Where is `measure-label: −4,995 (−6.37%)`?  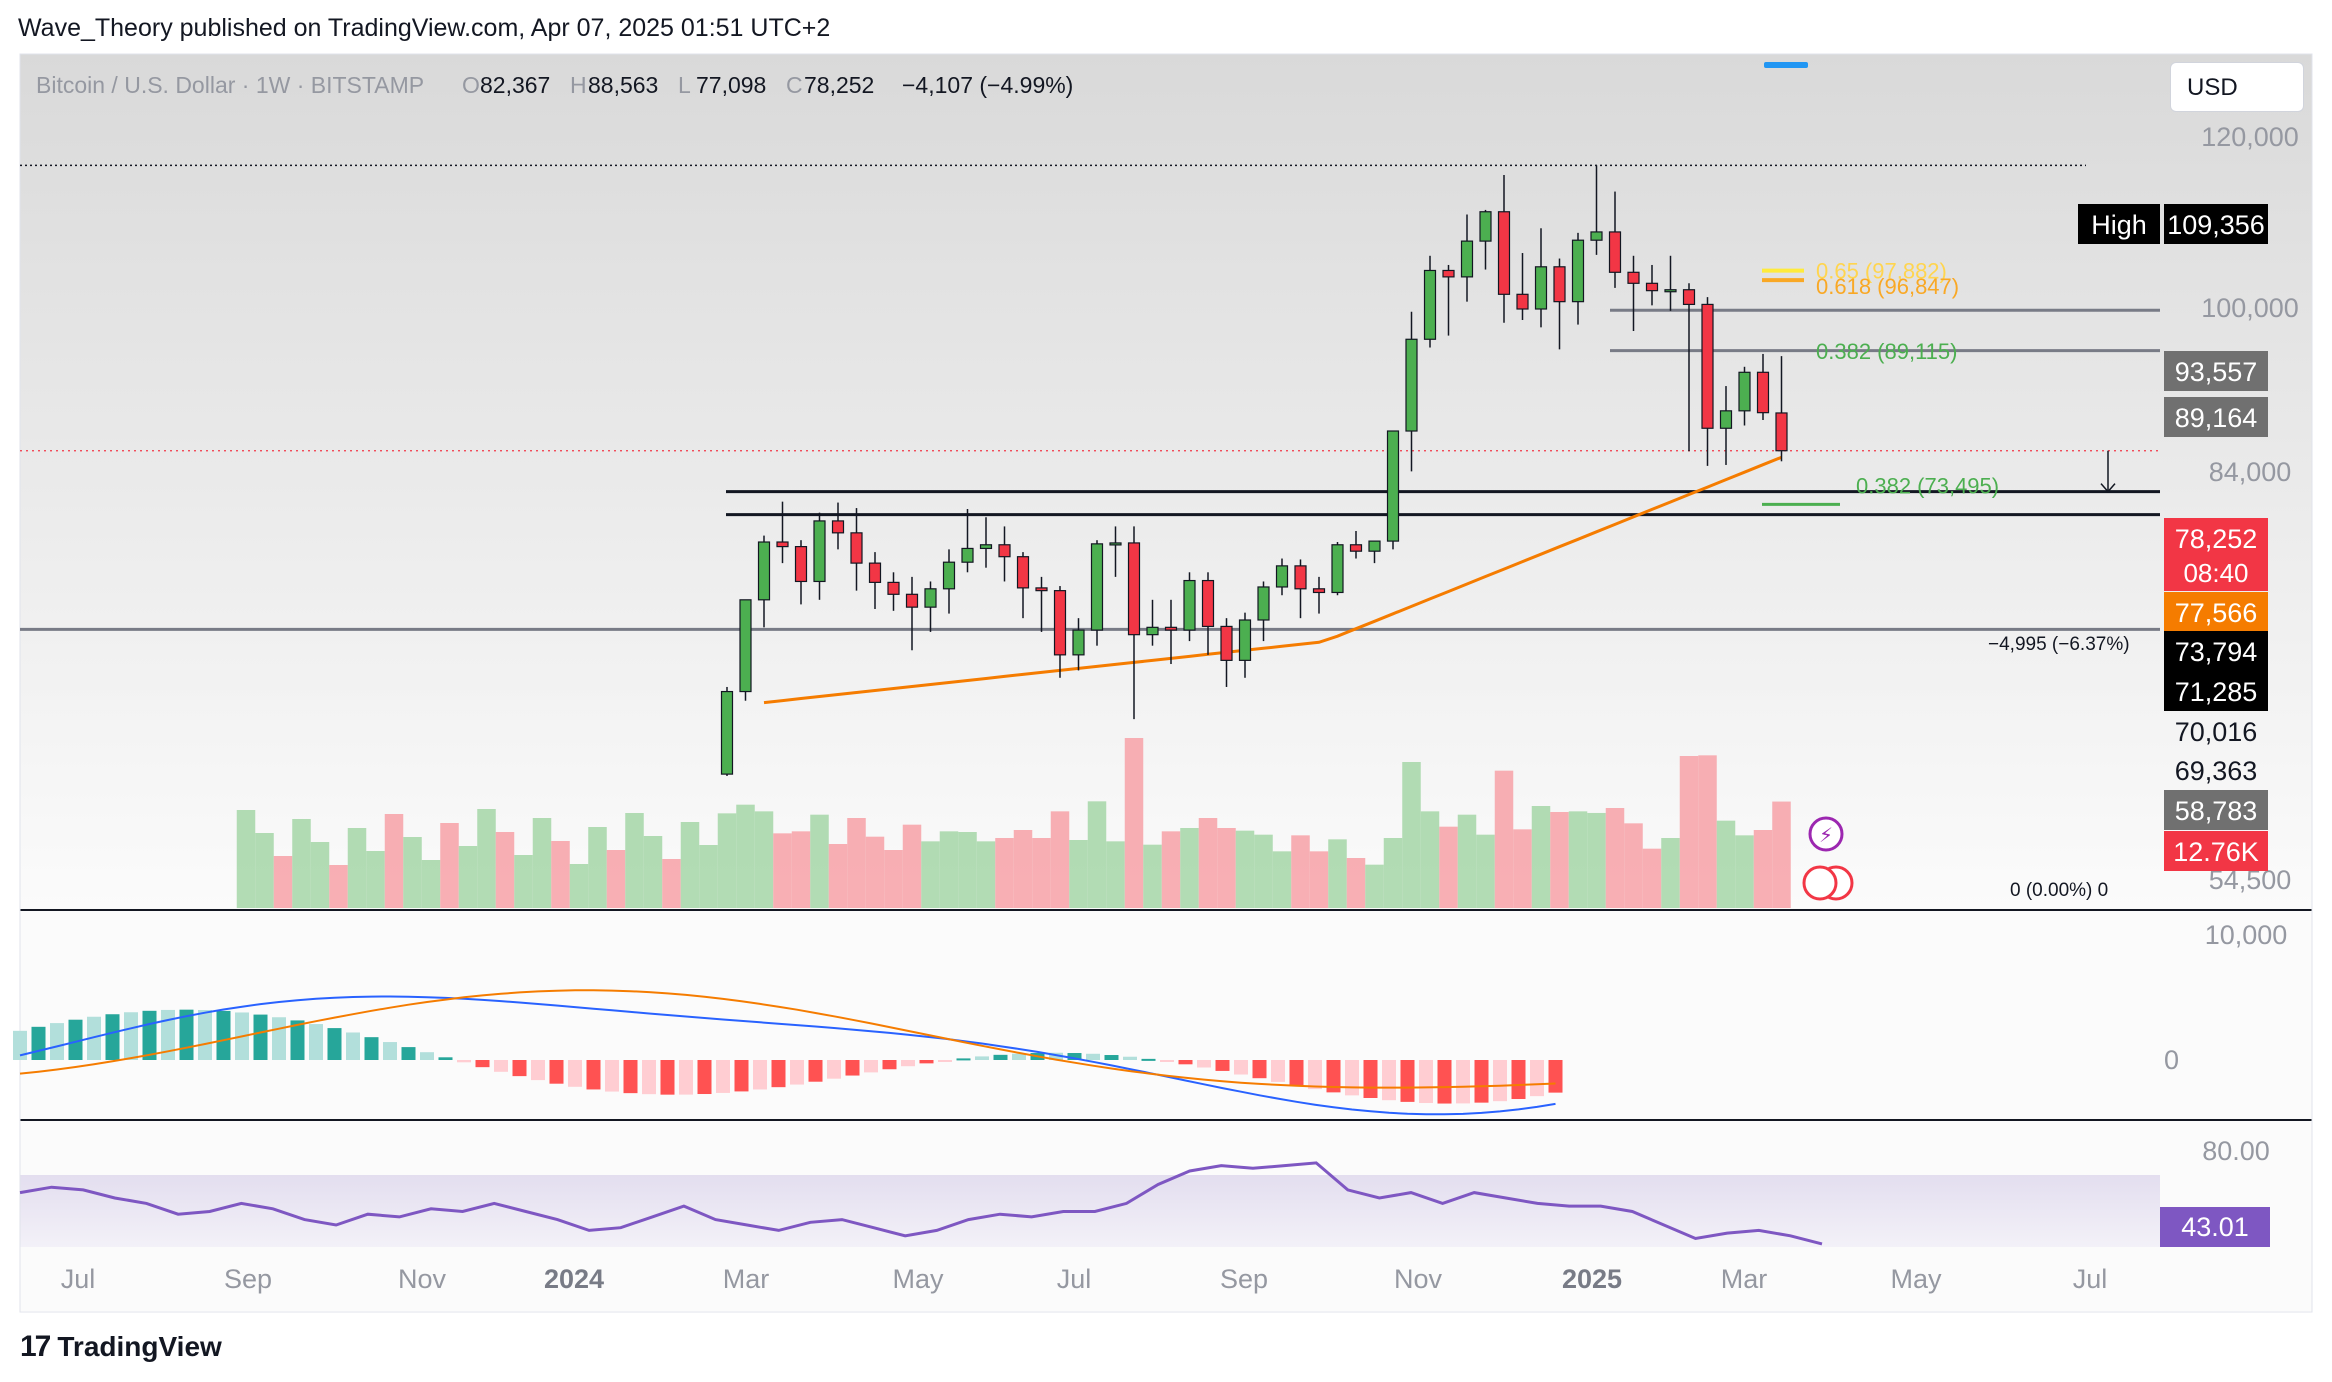
measure-label: −4,995 (−6.37%) is located at coordinates (2059, 644).